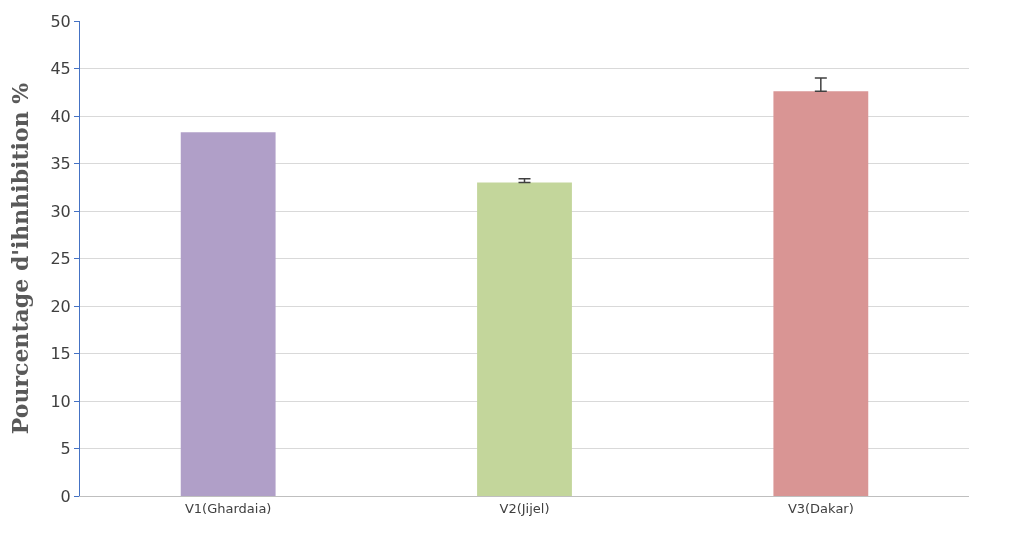 The image size is (1009, 541). What do you see at coordinates (228, 508) in the screenshot?
I see `x-tick-label: V1(Ghardaia)` at bounding box center [228, 508].